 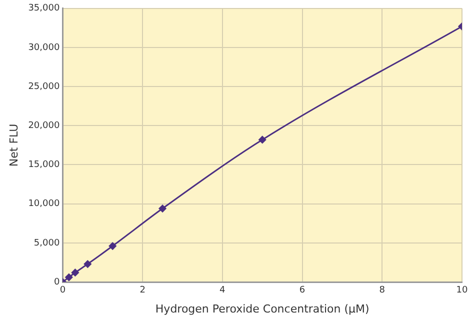 What do you see at coordinates (44, 87) in the screenshot?
I see `y-tick-label: 25,000` at bounding box center [44, 87].